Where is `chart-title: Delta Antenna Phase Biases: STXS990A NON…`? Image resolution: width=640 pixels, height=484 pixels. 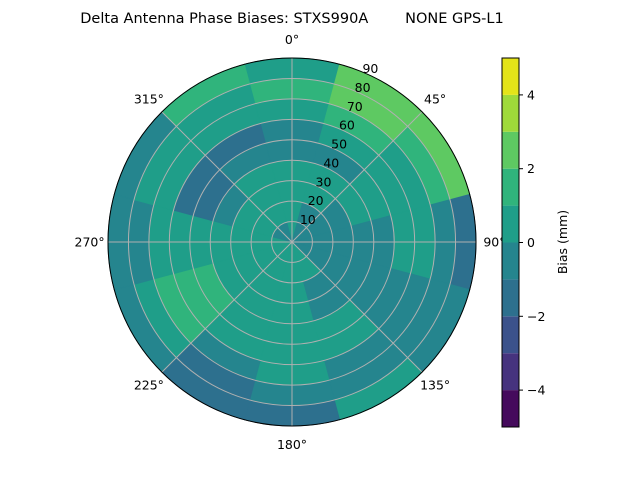
chart-title: Delta Antenna Phase Biases: STXS990A NON… is located at coordinates (291, 19).